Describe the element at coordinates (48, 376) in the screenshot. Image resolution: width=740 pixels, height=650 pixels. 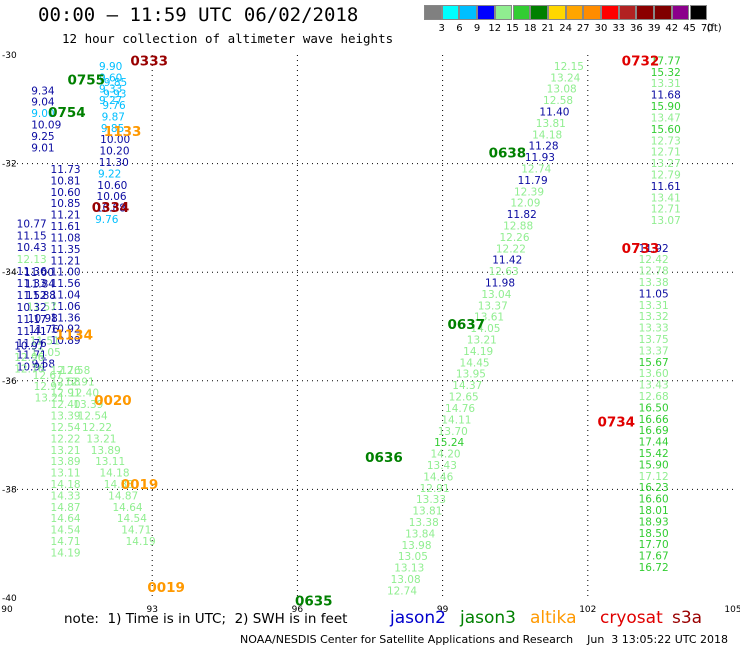
I see `swh-value-label: 12.67` at that location.